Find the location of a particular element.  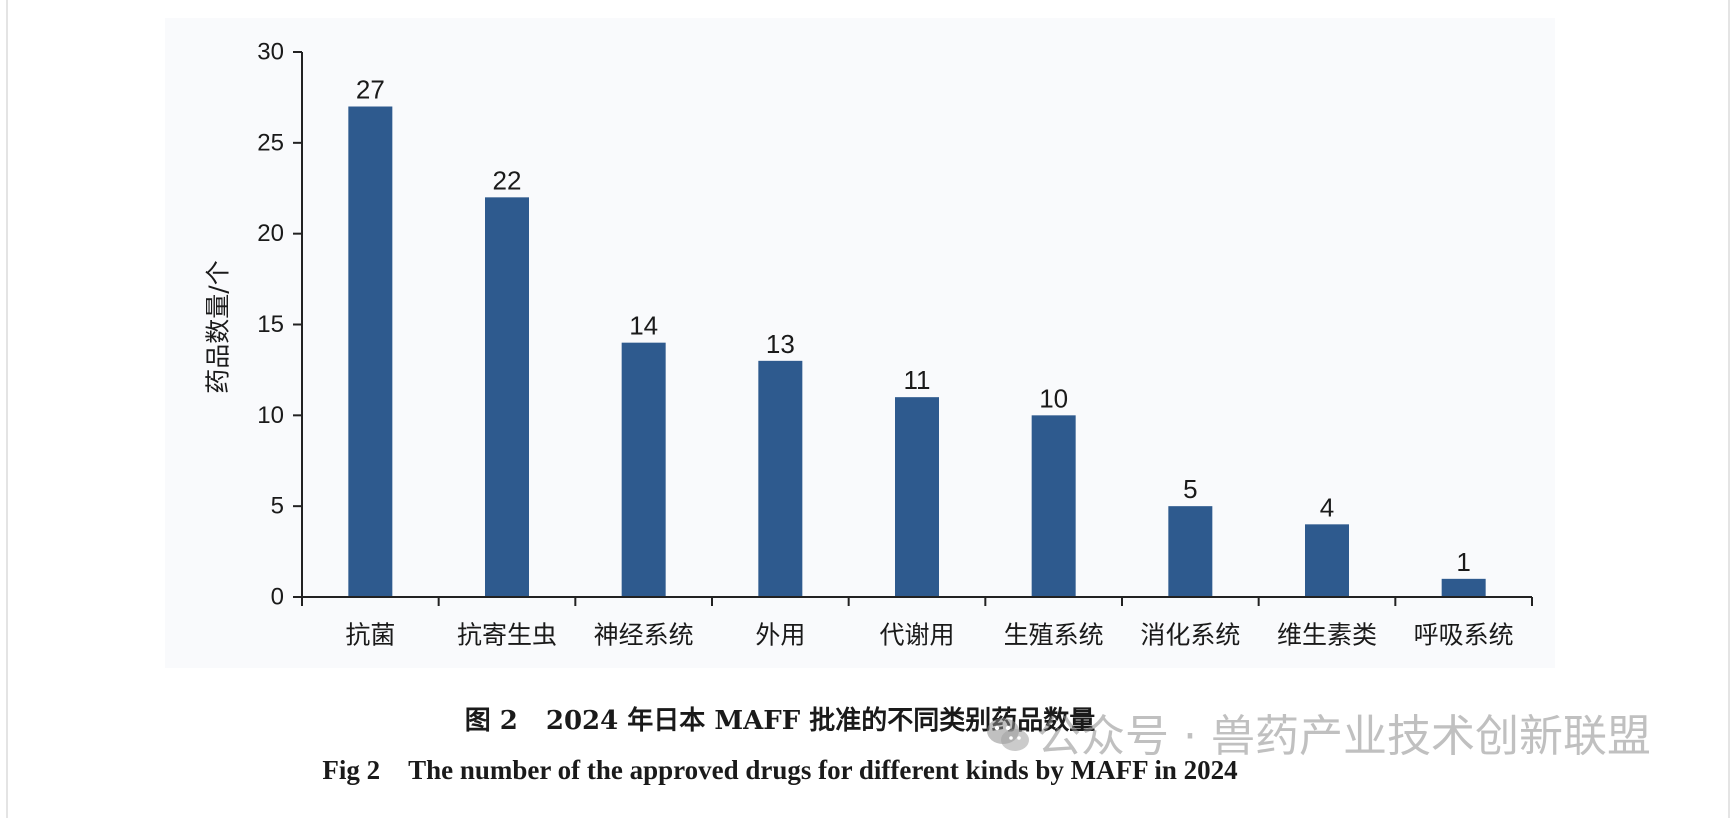

watermark-text: 公众号 · 兽药产业技术创新联盟 is located at coordinates (1344, 736).